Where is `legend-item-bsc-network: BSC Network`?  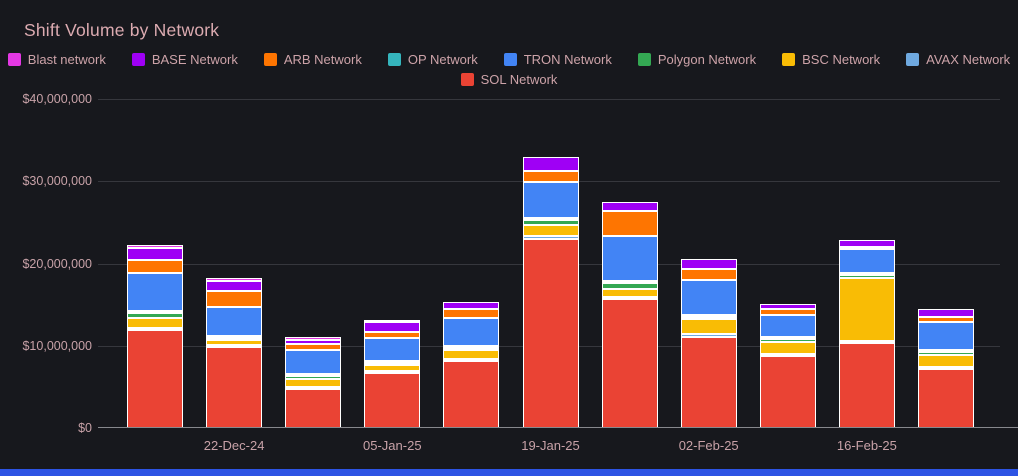 legend-item-bsc-network: BSC Network is located at coordinates (831, 59).